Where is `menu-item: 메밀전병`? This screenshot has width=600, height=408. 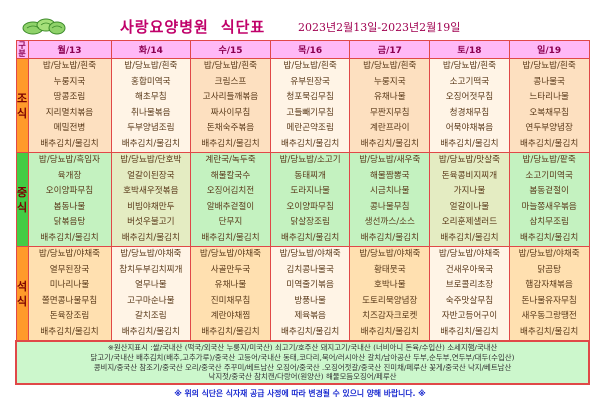
menu-item: 메밀전병 is located at coordinates (69, 128).